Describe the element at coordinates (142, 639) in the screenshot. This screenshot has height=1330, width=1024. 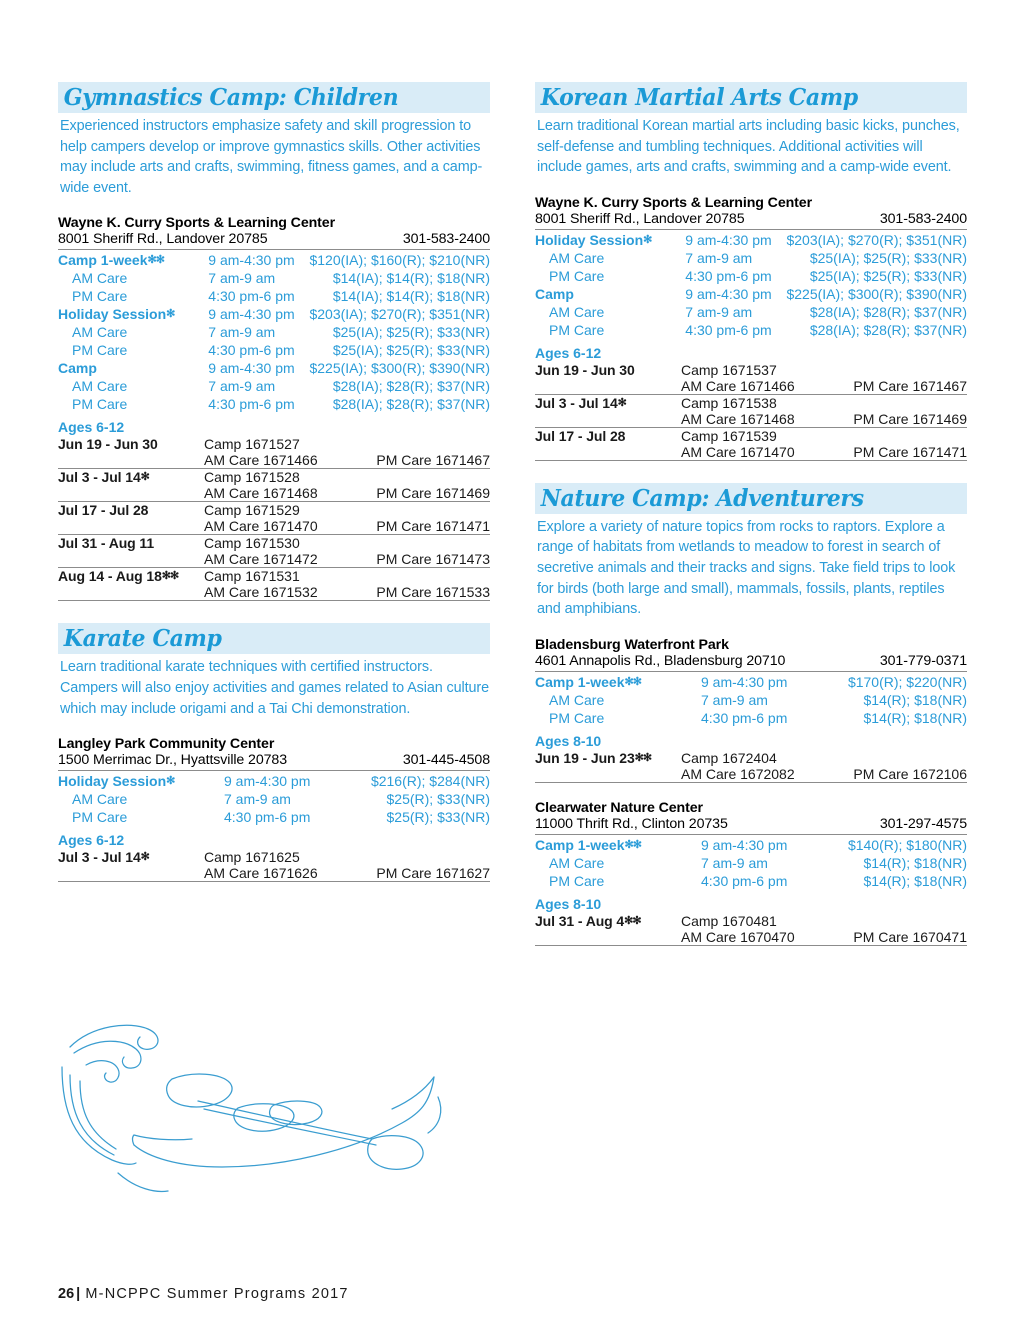
I see `camp-title: Karate Camp` at that location.